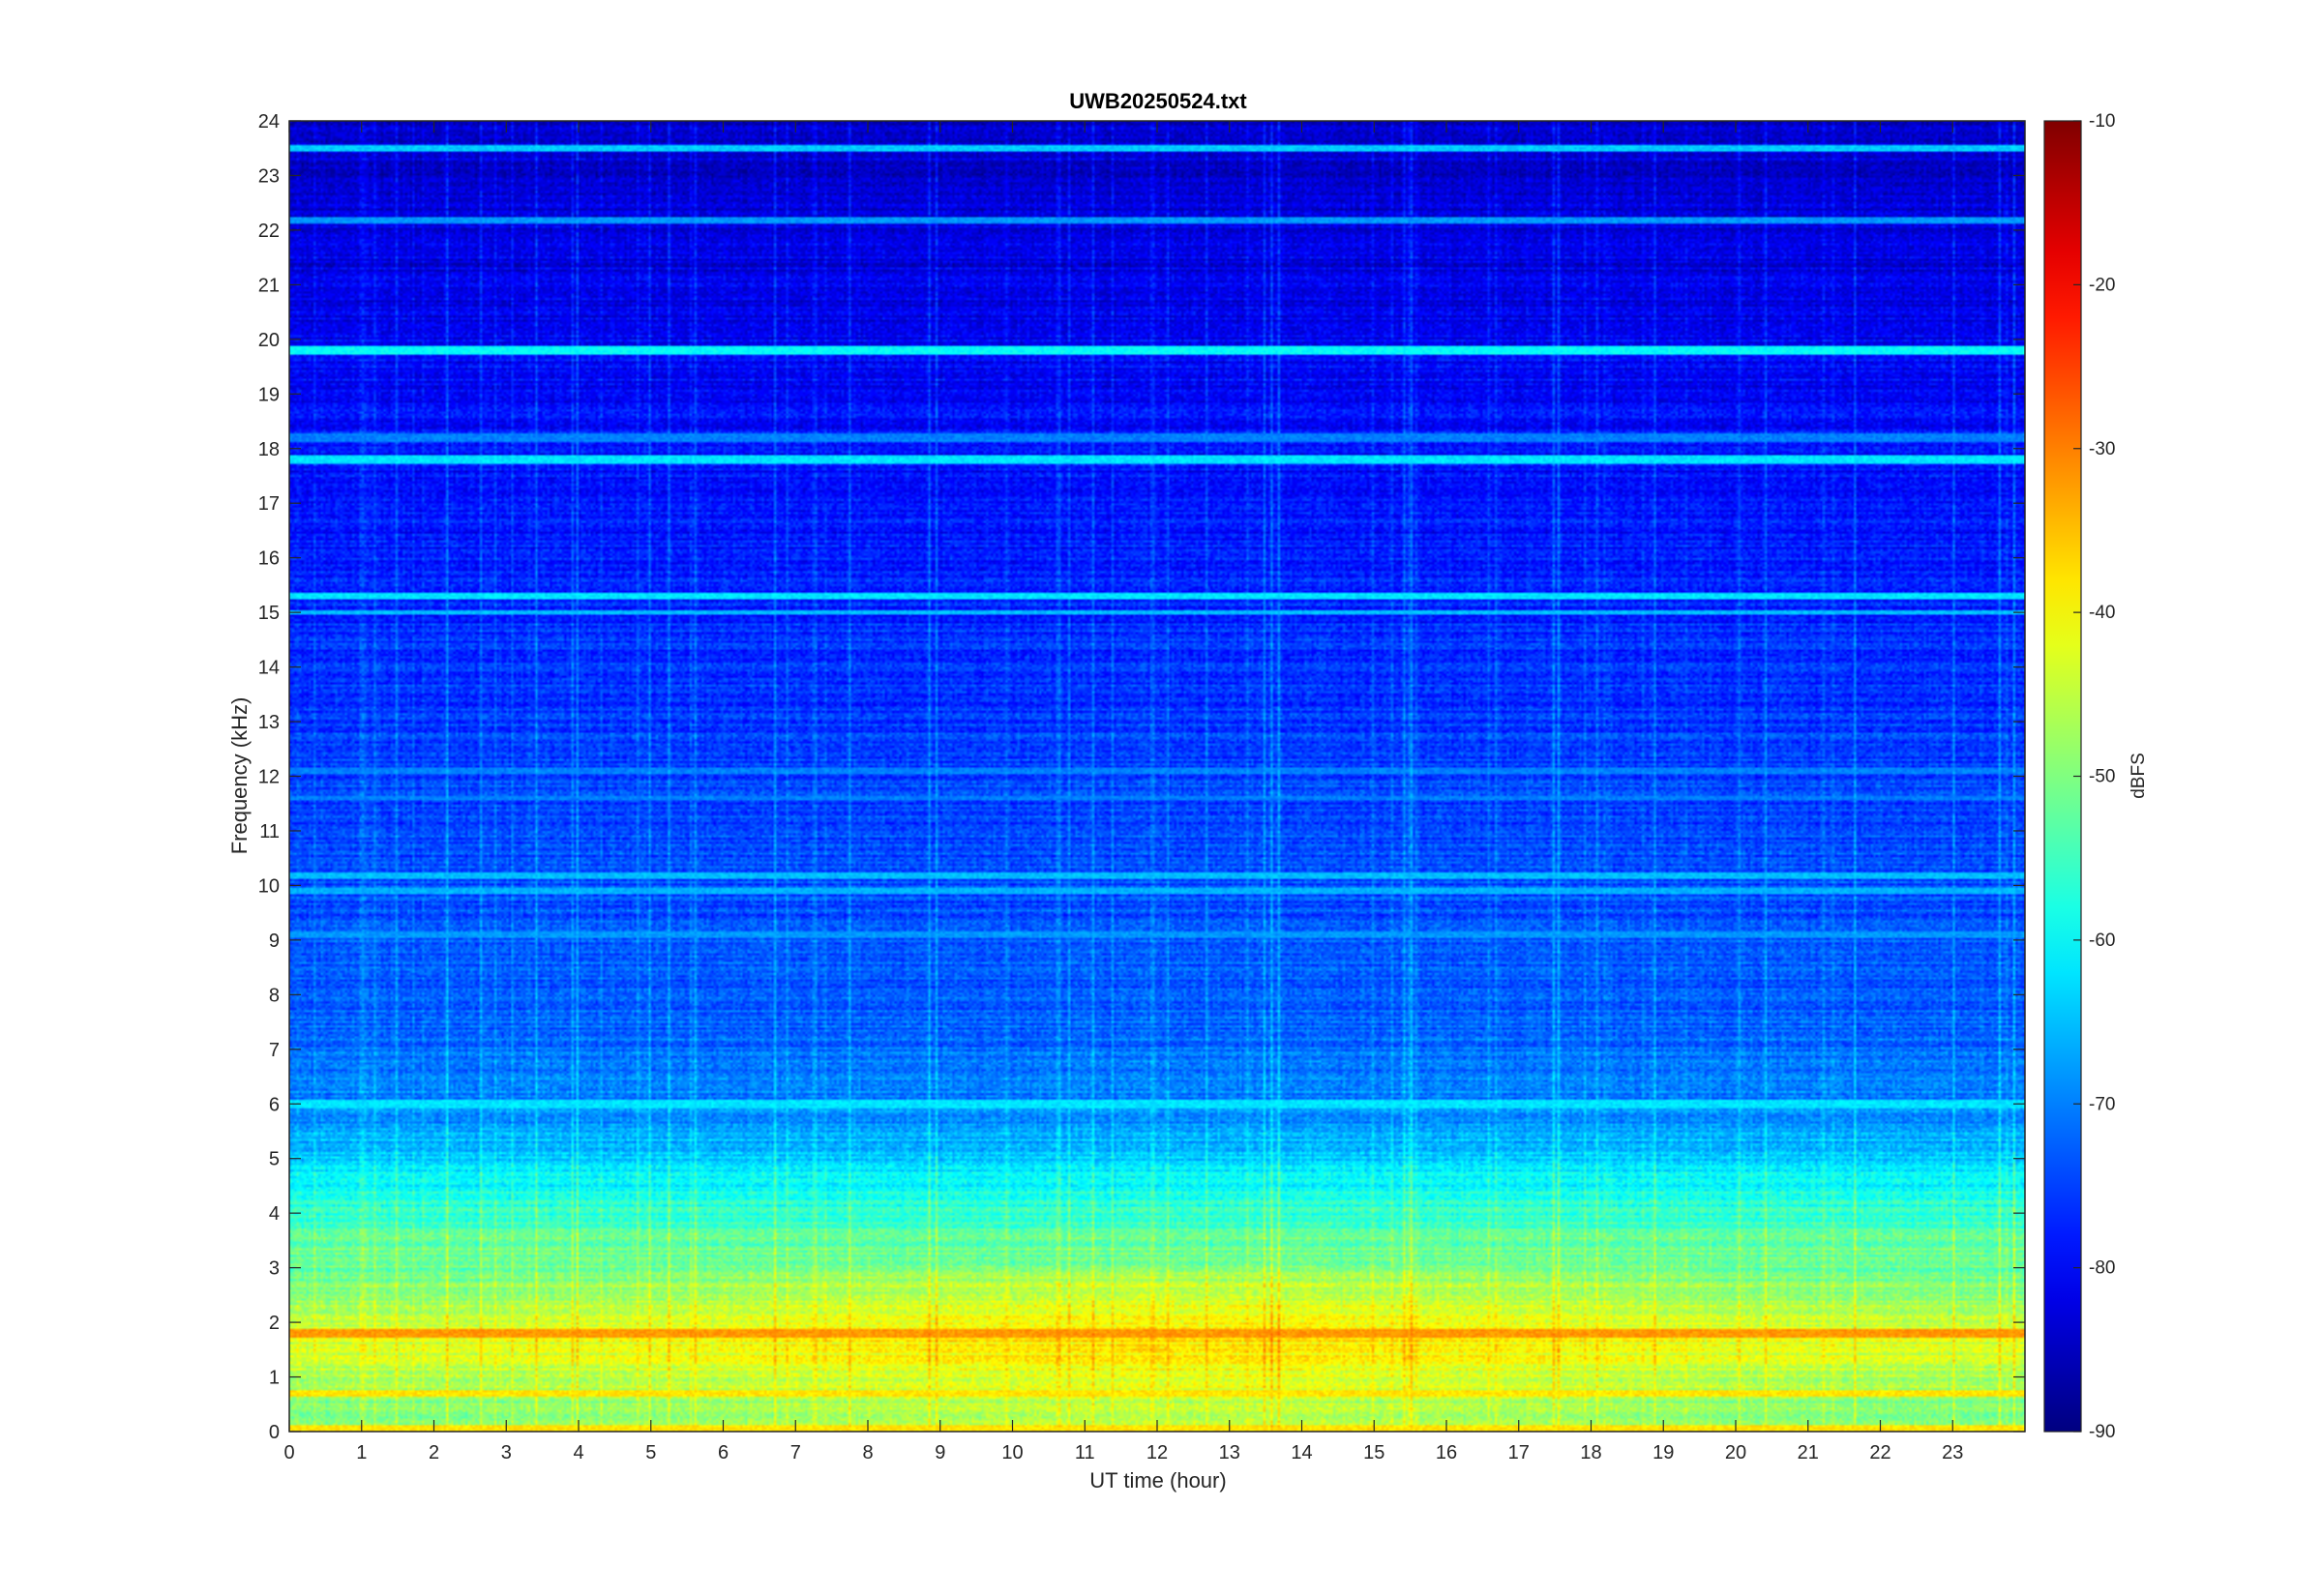  Describe the element at coordinates (269, 394) in the screenshot. I see `y-tick-label: 19` at that location.